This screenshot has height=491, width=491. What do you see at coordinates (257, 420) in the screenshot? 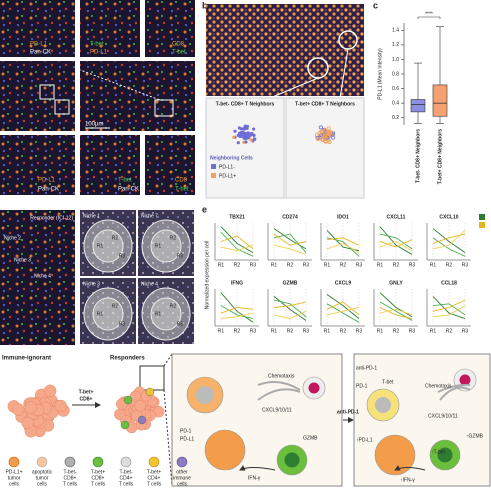
I see `mechanism-box` at bounding box center [257, 420].